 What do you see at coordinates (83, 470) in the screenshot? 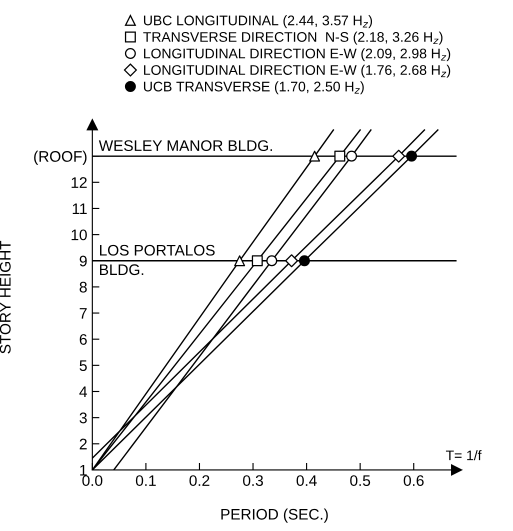
I see `y-tick-label: 1` at bounding box center [83, 470].